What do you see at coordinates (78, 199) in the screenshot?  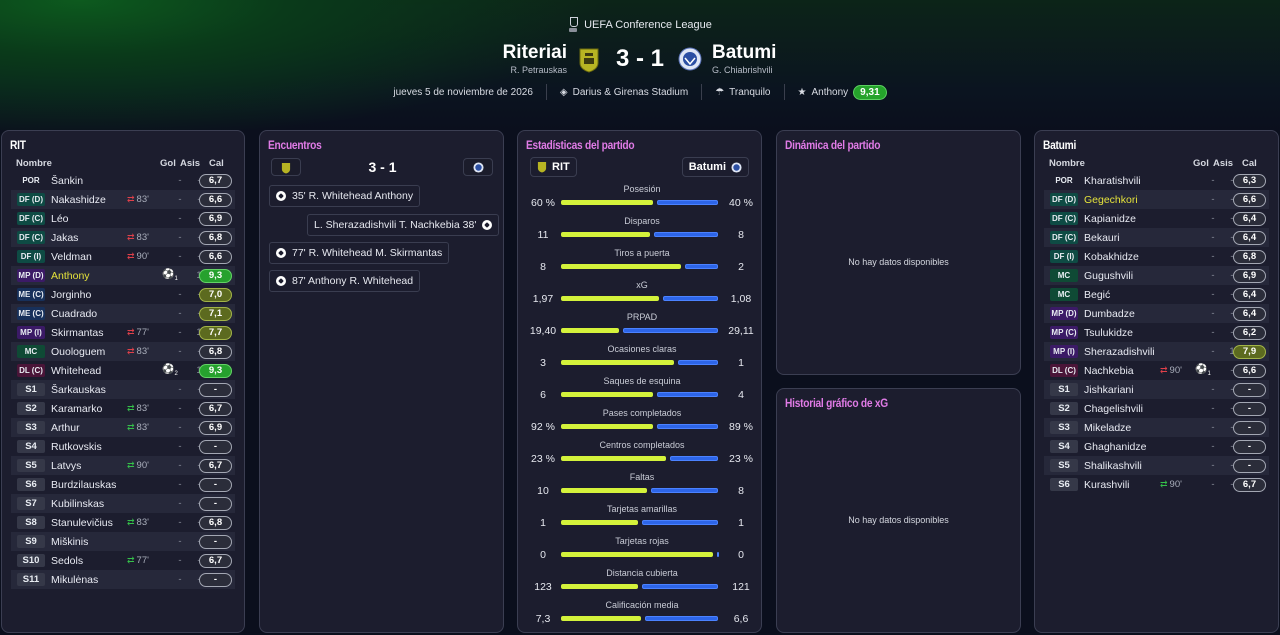 I see `player-name: Nakashidze` at bounding box center [78, 199].